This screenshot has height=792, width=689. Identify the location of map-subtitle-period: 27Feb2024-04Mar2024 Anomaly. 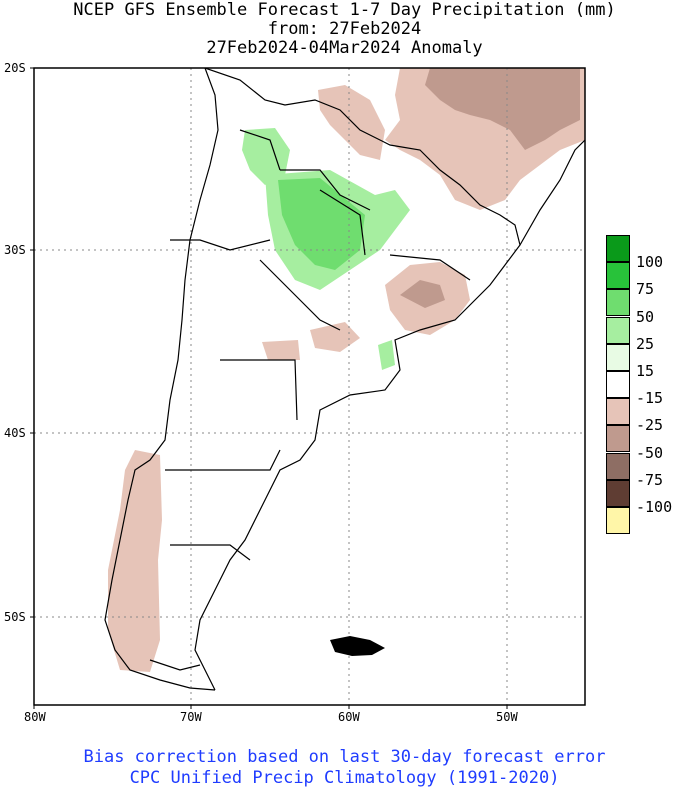
(344, 48).